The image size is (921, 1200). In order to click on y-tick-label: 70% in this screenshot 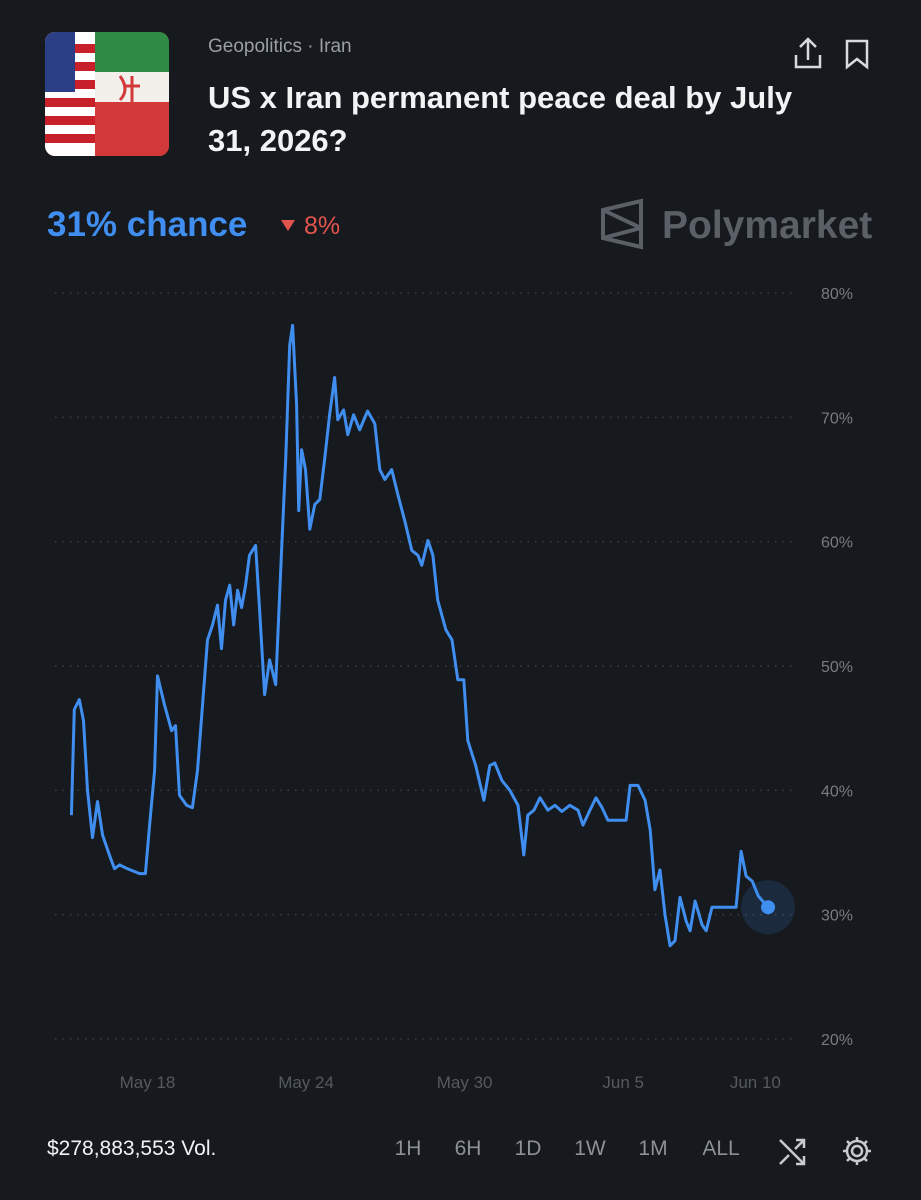, I will do `click(837, 418)`.